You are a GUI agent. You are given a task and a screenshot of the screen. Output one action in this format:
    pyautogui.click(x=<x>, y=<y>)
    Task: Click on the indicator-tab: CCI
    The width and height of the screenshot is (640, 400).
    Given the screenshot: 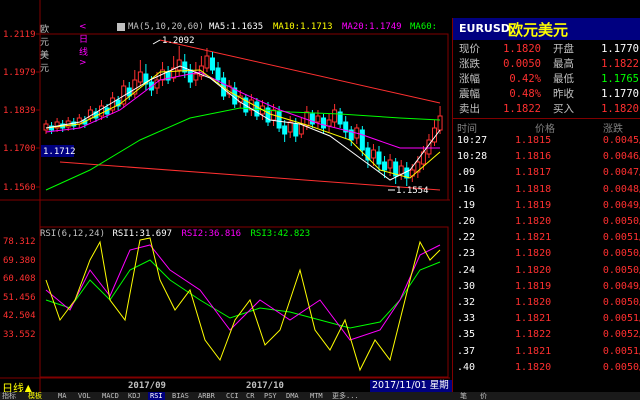 What is the action you would take?
    pyautogui.click(x=232, y=396)
    